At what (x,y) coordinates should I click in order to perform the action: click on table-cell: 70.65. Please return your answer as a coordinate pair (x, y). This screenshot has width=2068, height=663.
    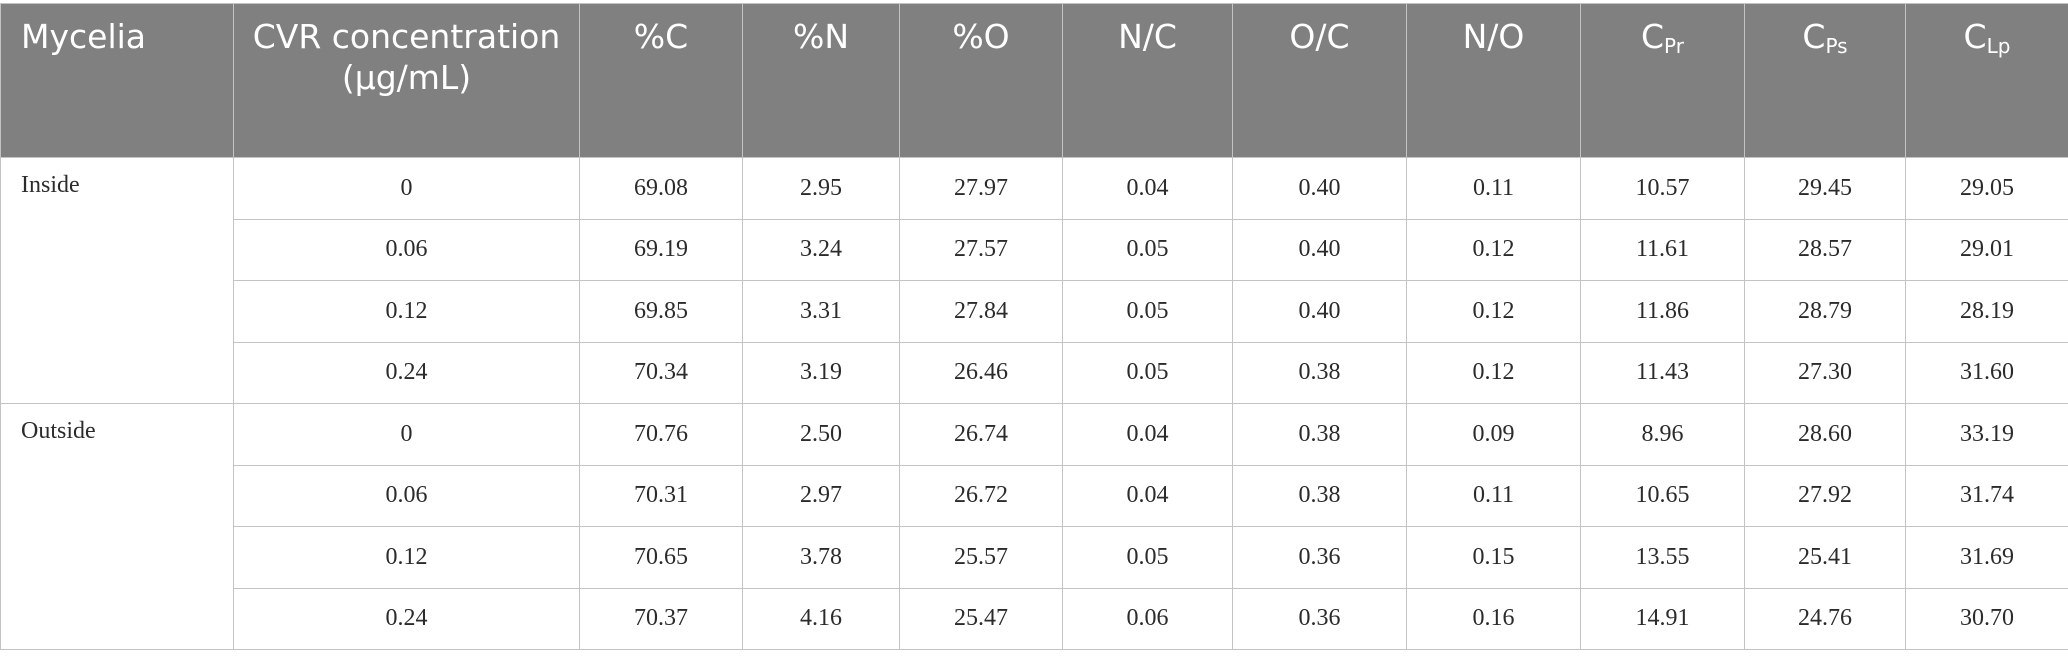
    Looking at the image, I should click on (661, 557).